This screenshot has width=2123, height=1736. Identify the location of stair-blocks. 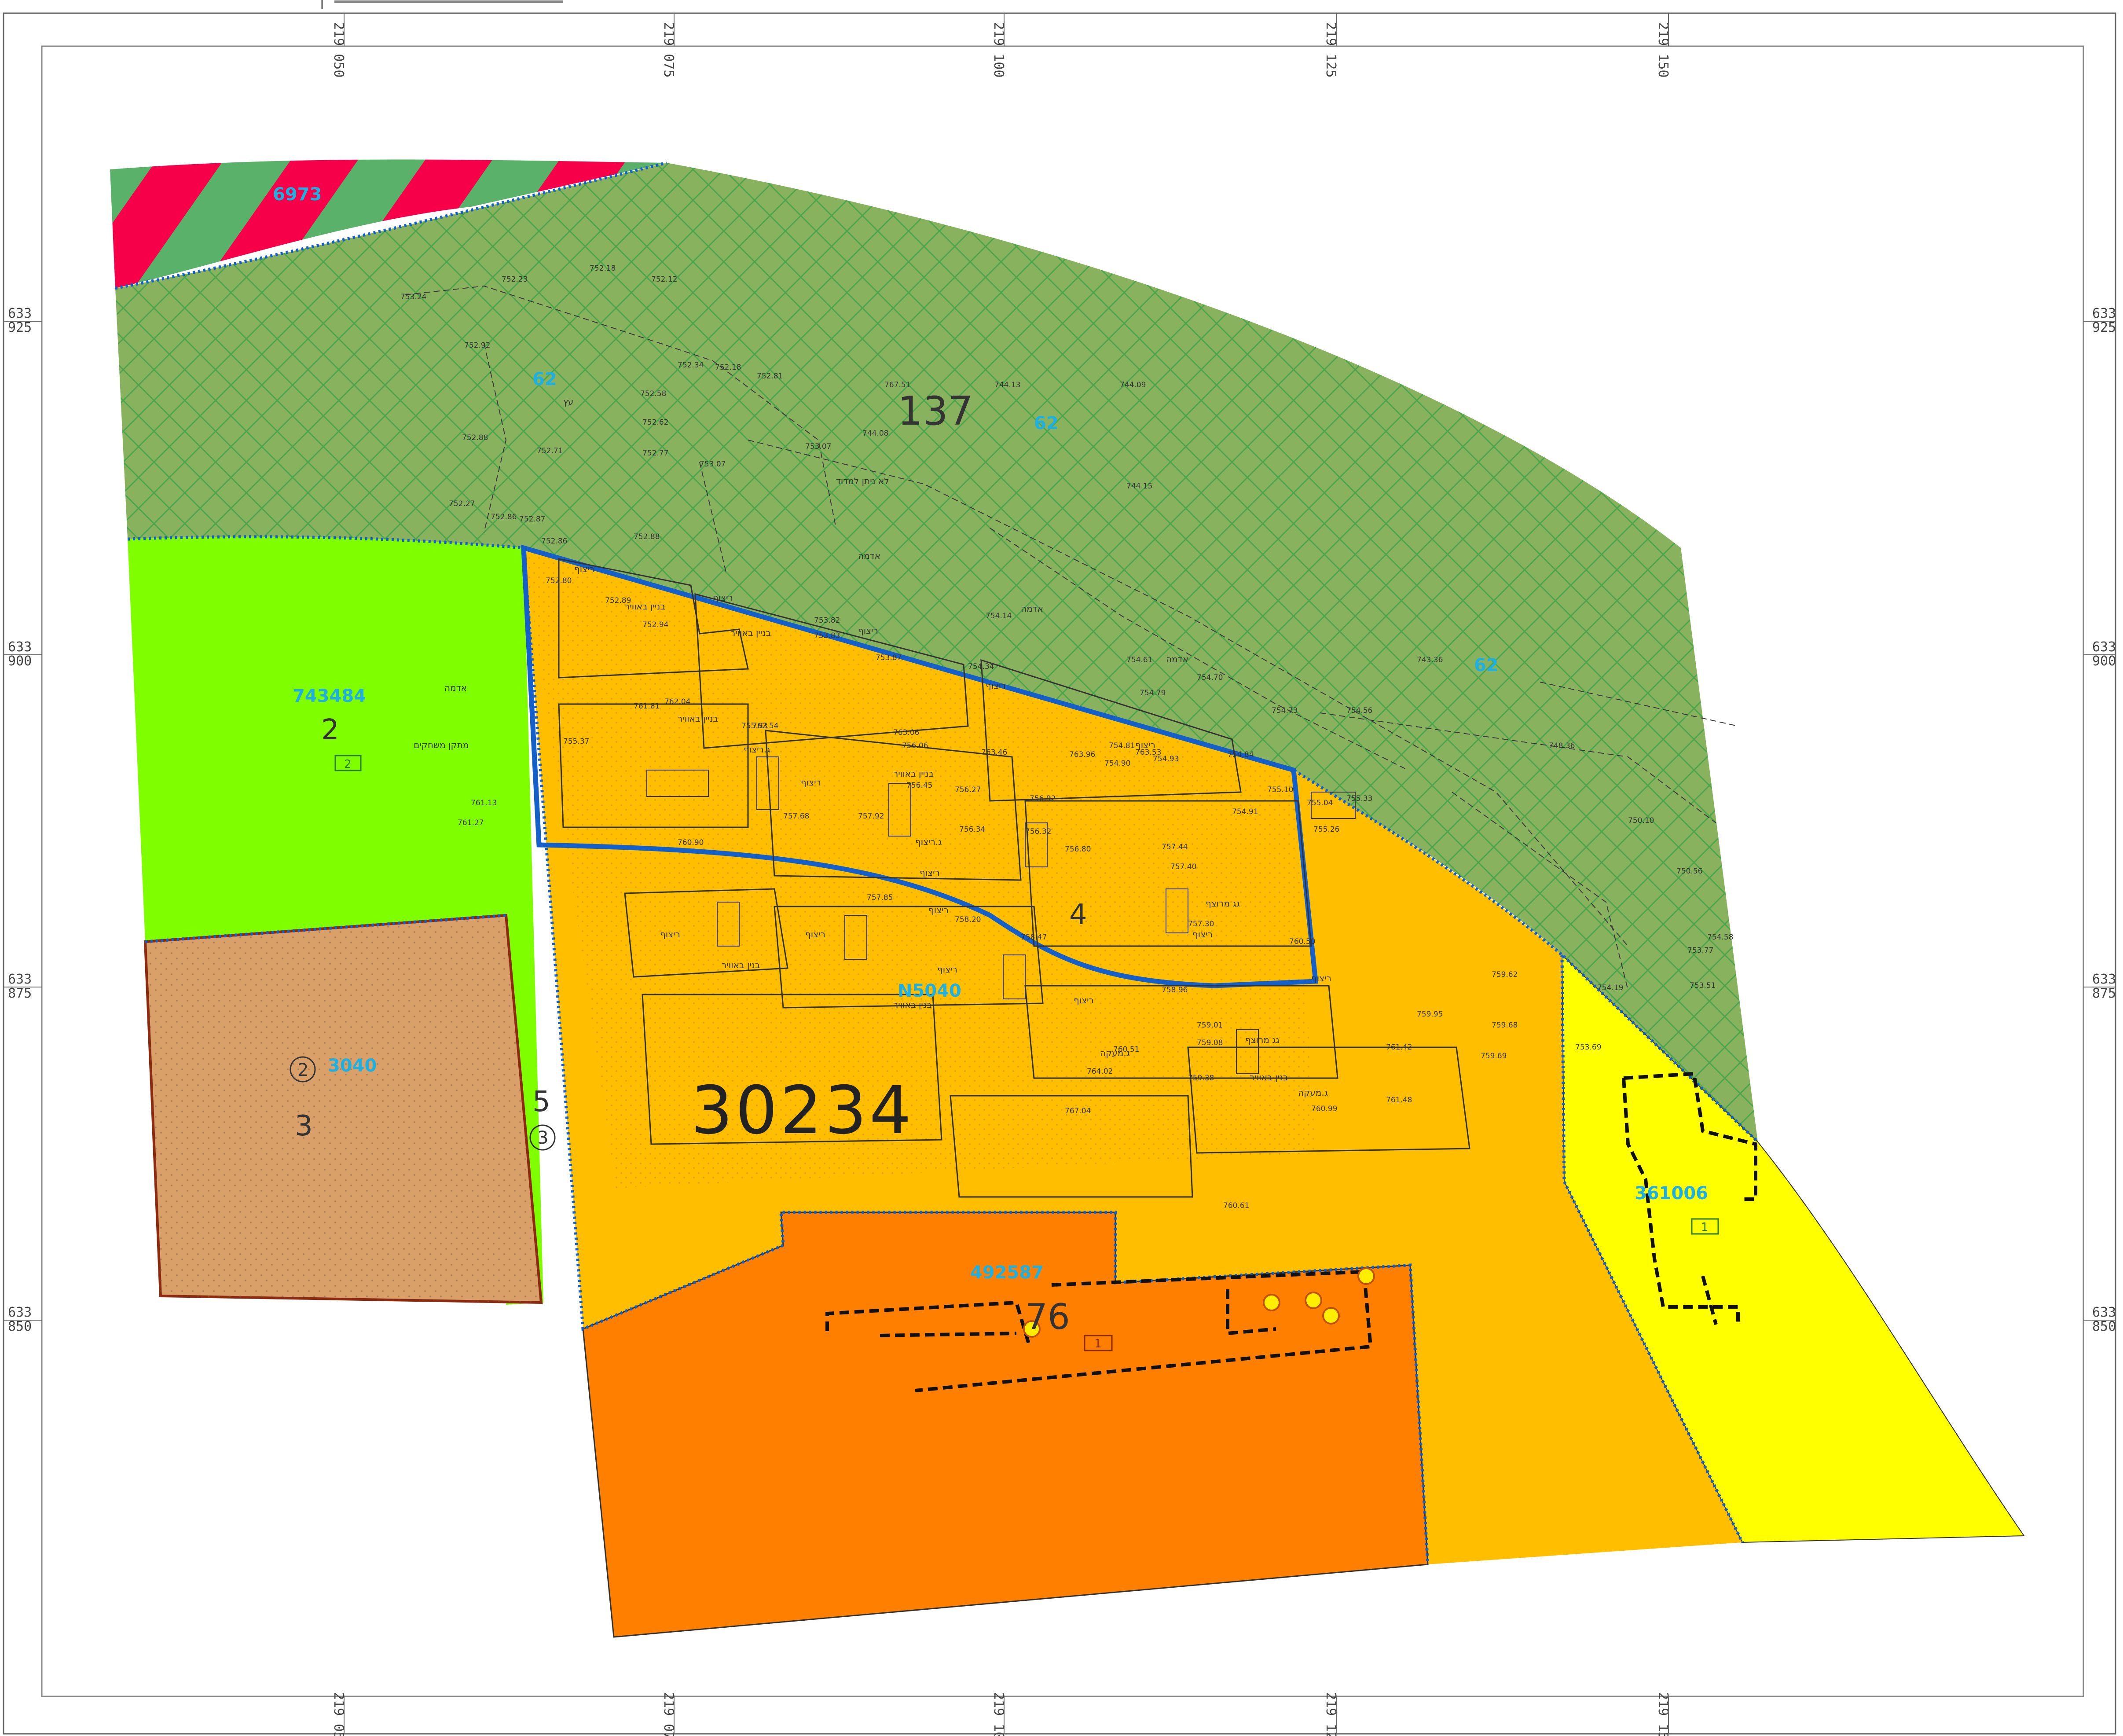
(1001, 915).